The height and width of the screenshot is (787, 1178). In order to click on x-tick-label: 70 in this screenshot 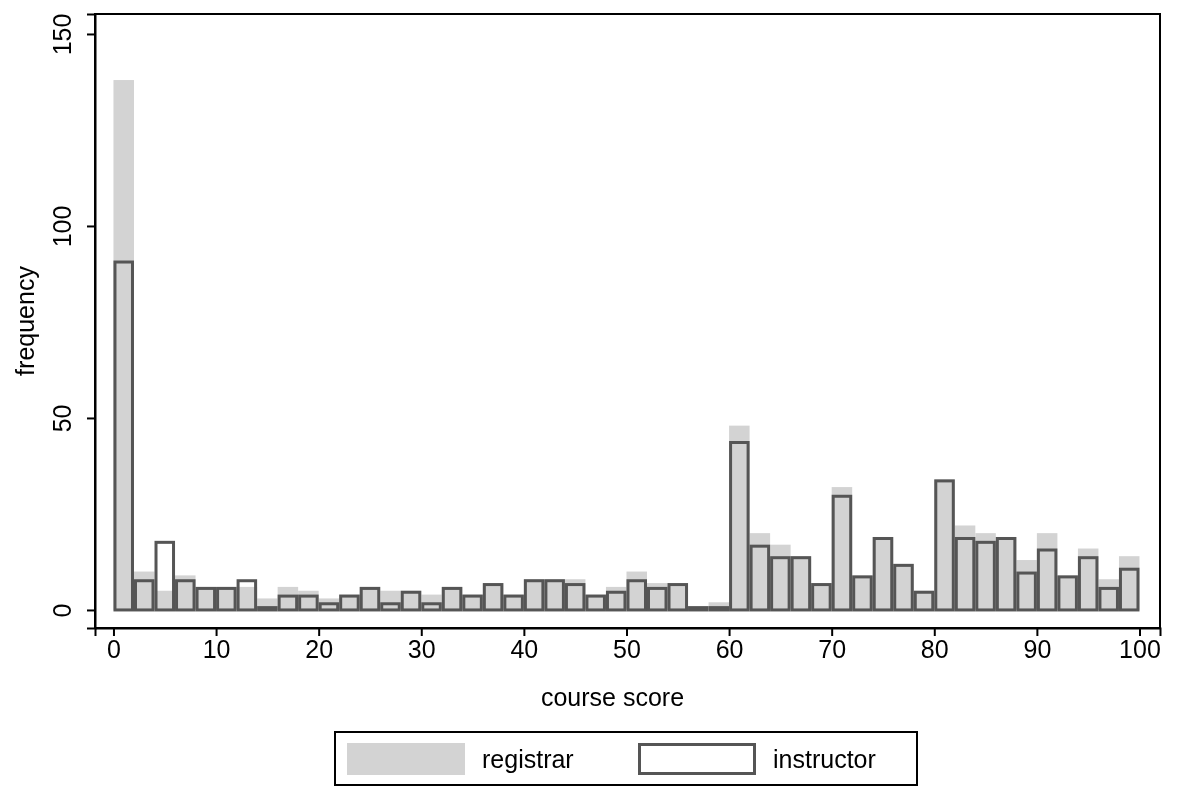, I will do `click(832, 648)`.